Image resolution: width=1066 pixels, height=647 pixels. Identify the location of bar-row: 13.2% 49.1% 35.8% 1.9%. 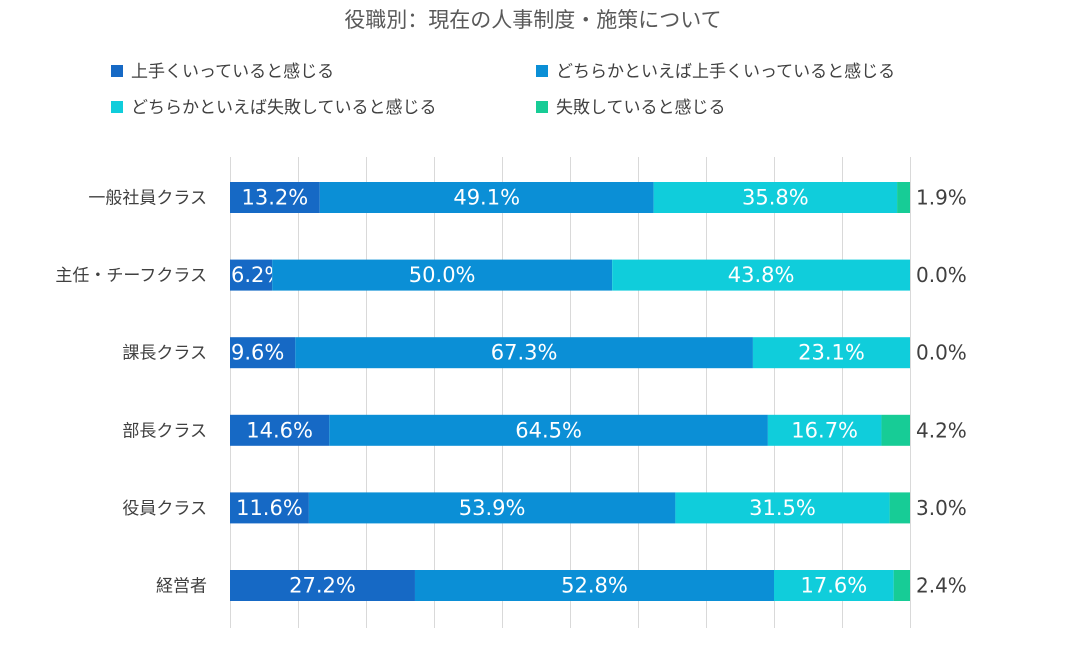
(598, 197).